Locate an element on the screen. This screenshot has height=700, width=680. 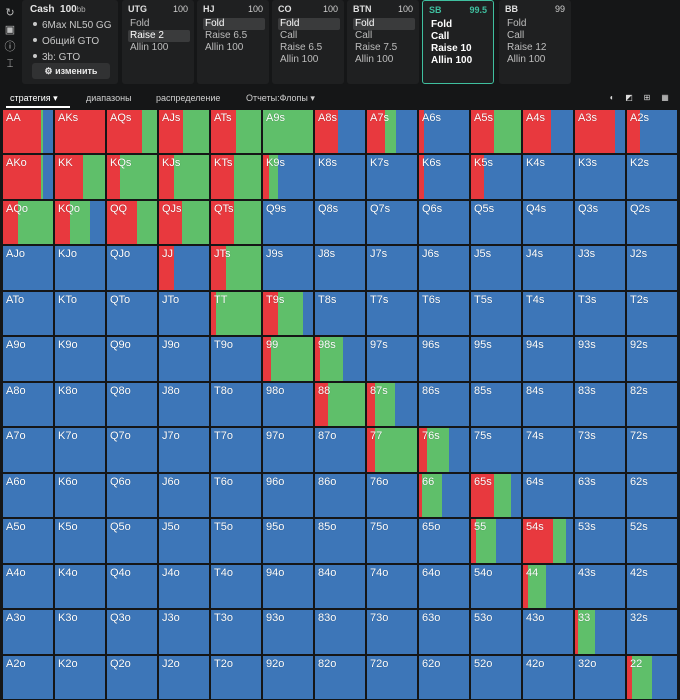
hand-cell: A4o is located at coordinates (28, 586).